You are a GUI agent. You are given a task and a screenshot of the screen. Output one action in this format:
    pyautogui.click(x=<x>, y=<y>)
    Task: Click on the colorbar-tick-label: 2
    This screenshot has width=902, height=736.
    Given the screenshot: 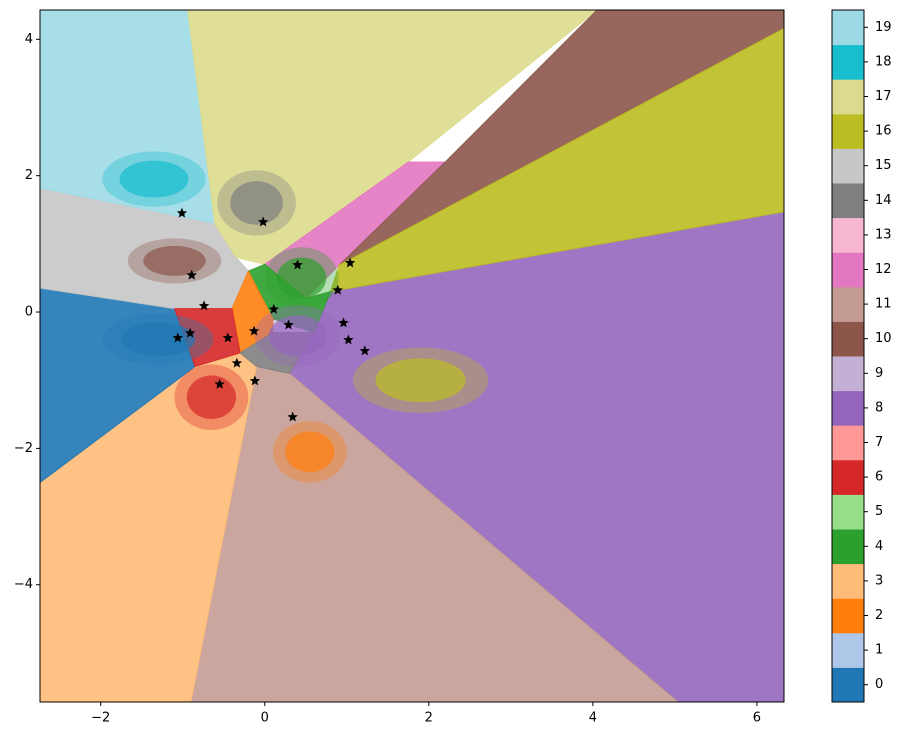 What is the action you would take?
    pyautogui.click(x=879, y=615)
    